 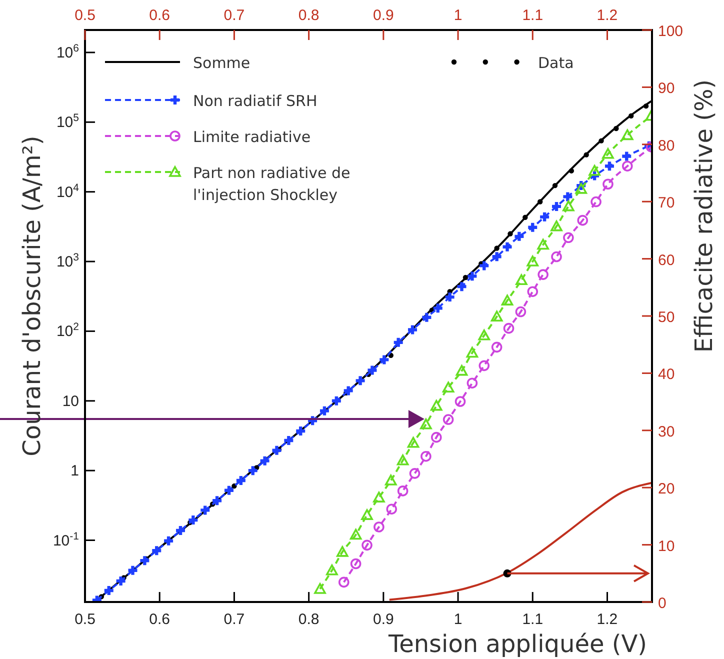 What do you see at coordinates (68, 330) in the screenshot?
I see `y-tick-label: 10$^{2}$` at bounding box center [68, 330].